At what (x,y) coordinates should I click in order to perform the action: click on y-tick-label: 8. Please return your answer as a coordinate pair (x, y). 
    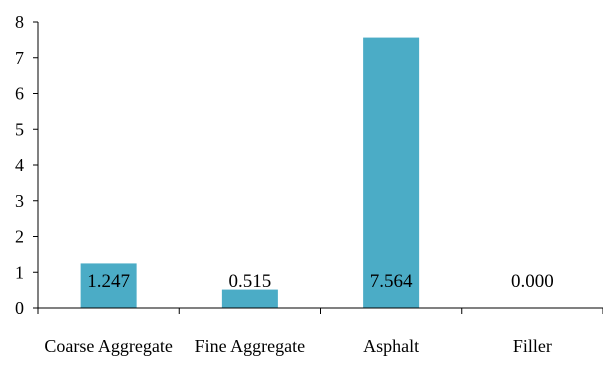
    Looking at the image, I should click on (19, 22).